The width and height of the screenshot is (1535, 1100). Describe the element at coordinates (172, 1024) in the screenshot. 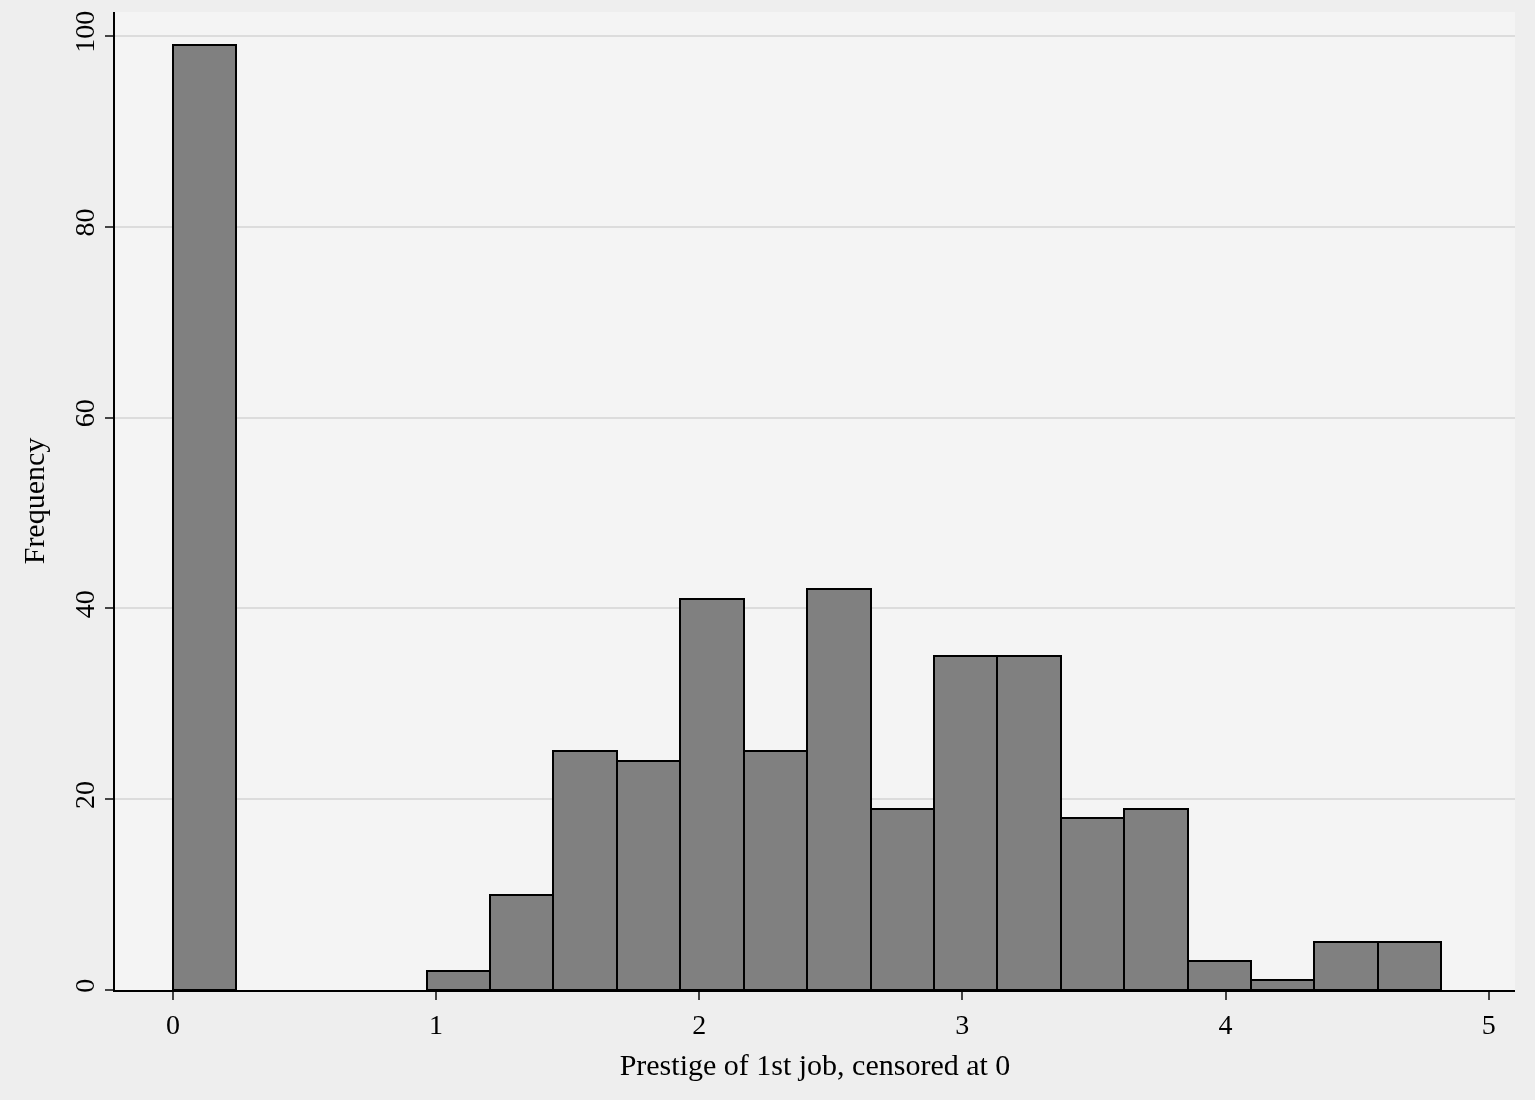

I see `x-tick-label: 0` at that location.